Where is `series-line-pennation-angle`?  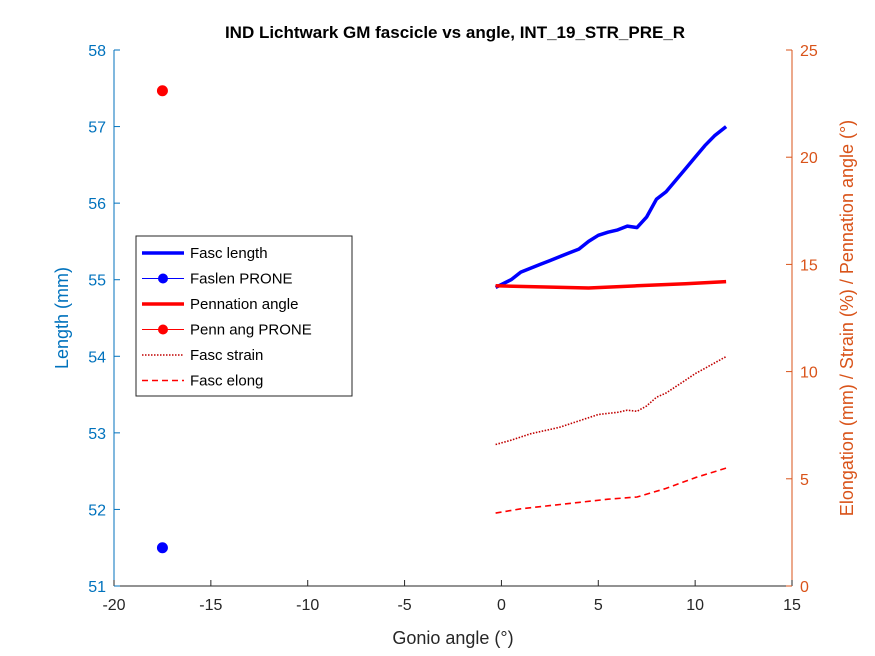
series-line-pennation-angle is located at coordinates (611, 284).